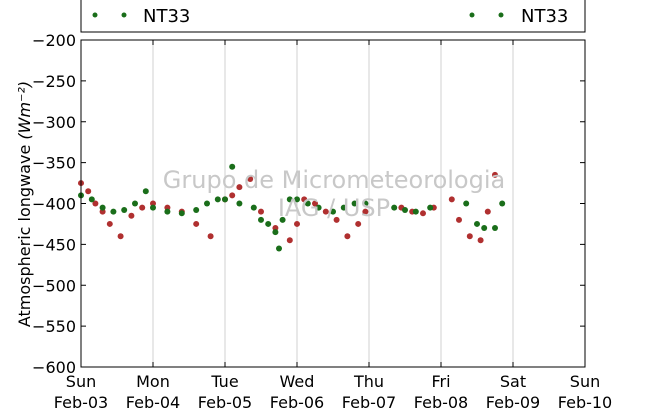 This screenshot has width=650, height=409. What do you see at coordinates (153, 401) in the screenshot?
I see `x-tick-label-date: Feb-04` at bounding box center [153, 401].